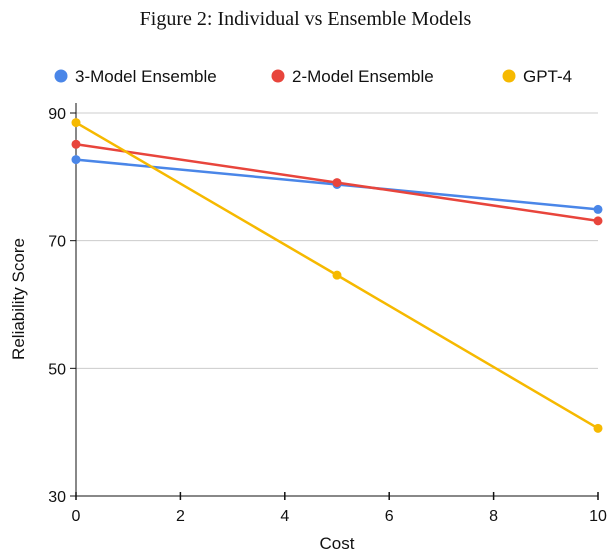 The width and height of the screenshot is (611, 556). What do you see at coordinates (76, 516) in the screenshot?
I see `x-tick-label: 0` at bounding box center [76, 516].